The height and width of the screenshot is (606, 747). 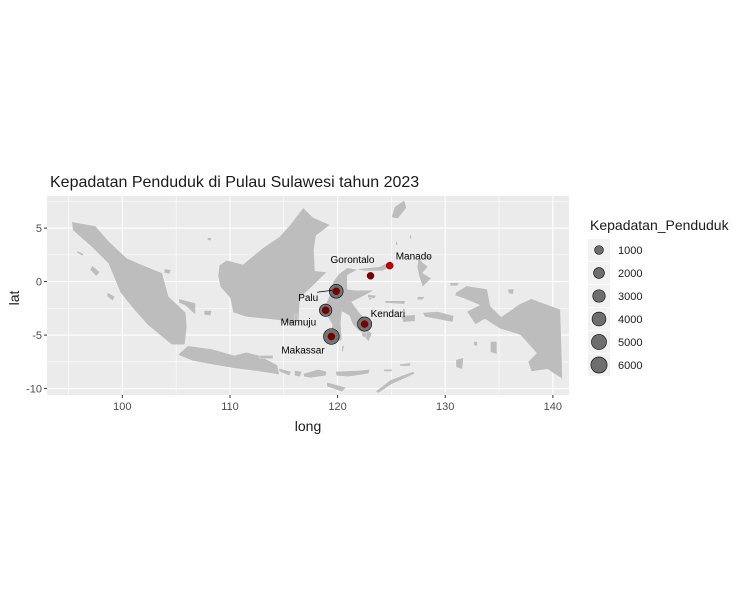 What do you see at coordinates (511, 291) in the screenshot?
I see `land-biak` at bounding box center [511, 291].